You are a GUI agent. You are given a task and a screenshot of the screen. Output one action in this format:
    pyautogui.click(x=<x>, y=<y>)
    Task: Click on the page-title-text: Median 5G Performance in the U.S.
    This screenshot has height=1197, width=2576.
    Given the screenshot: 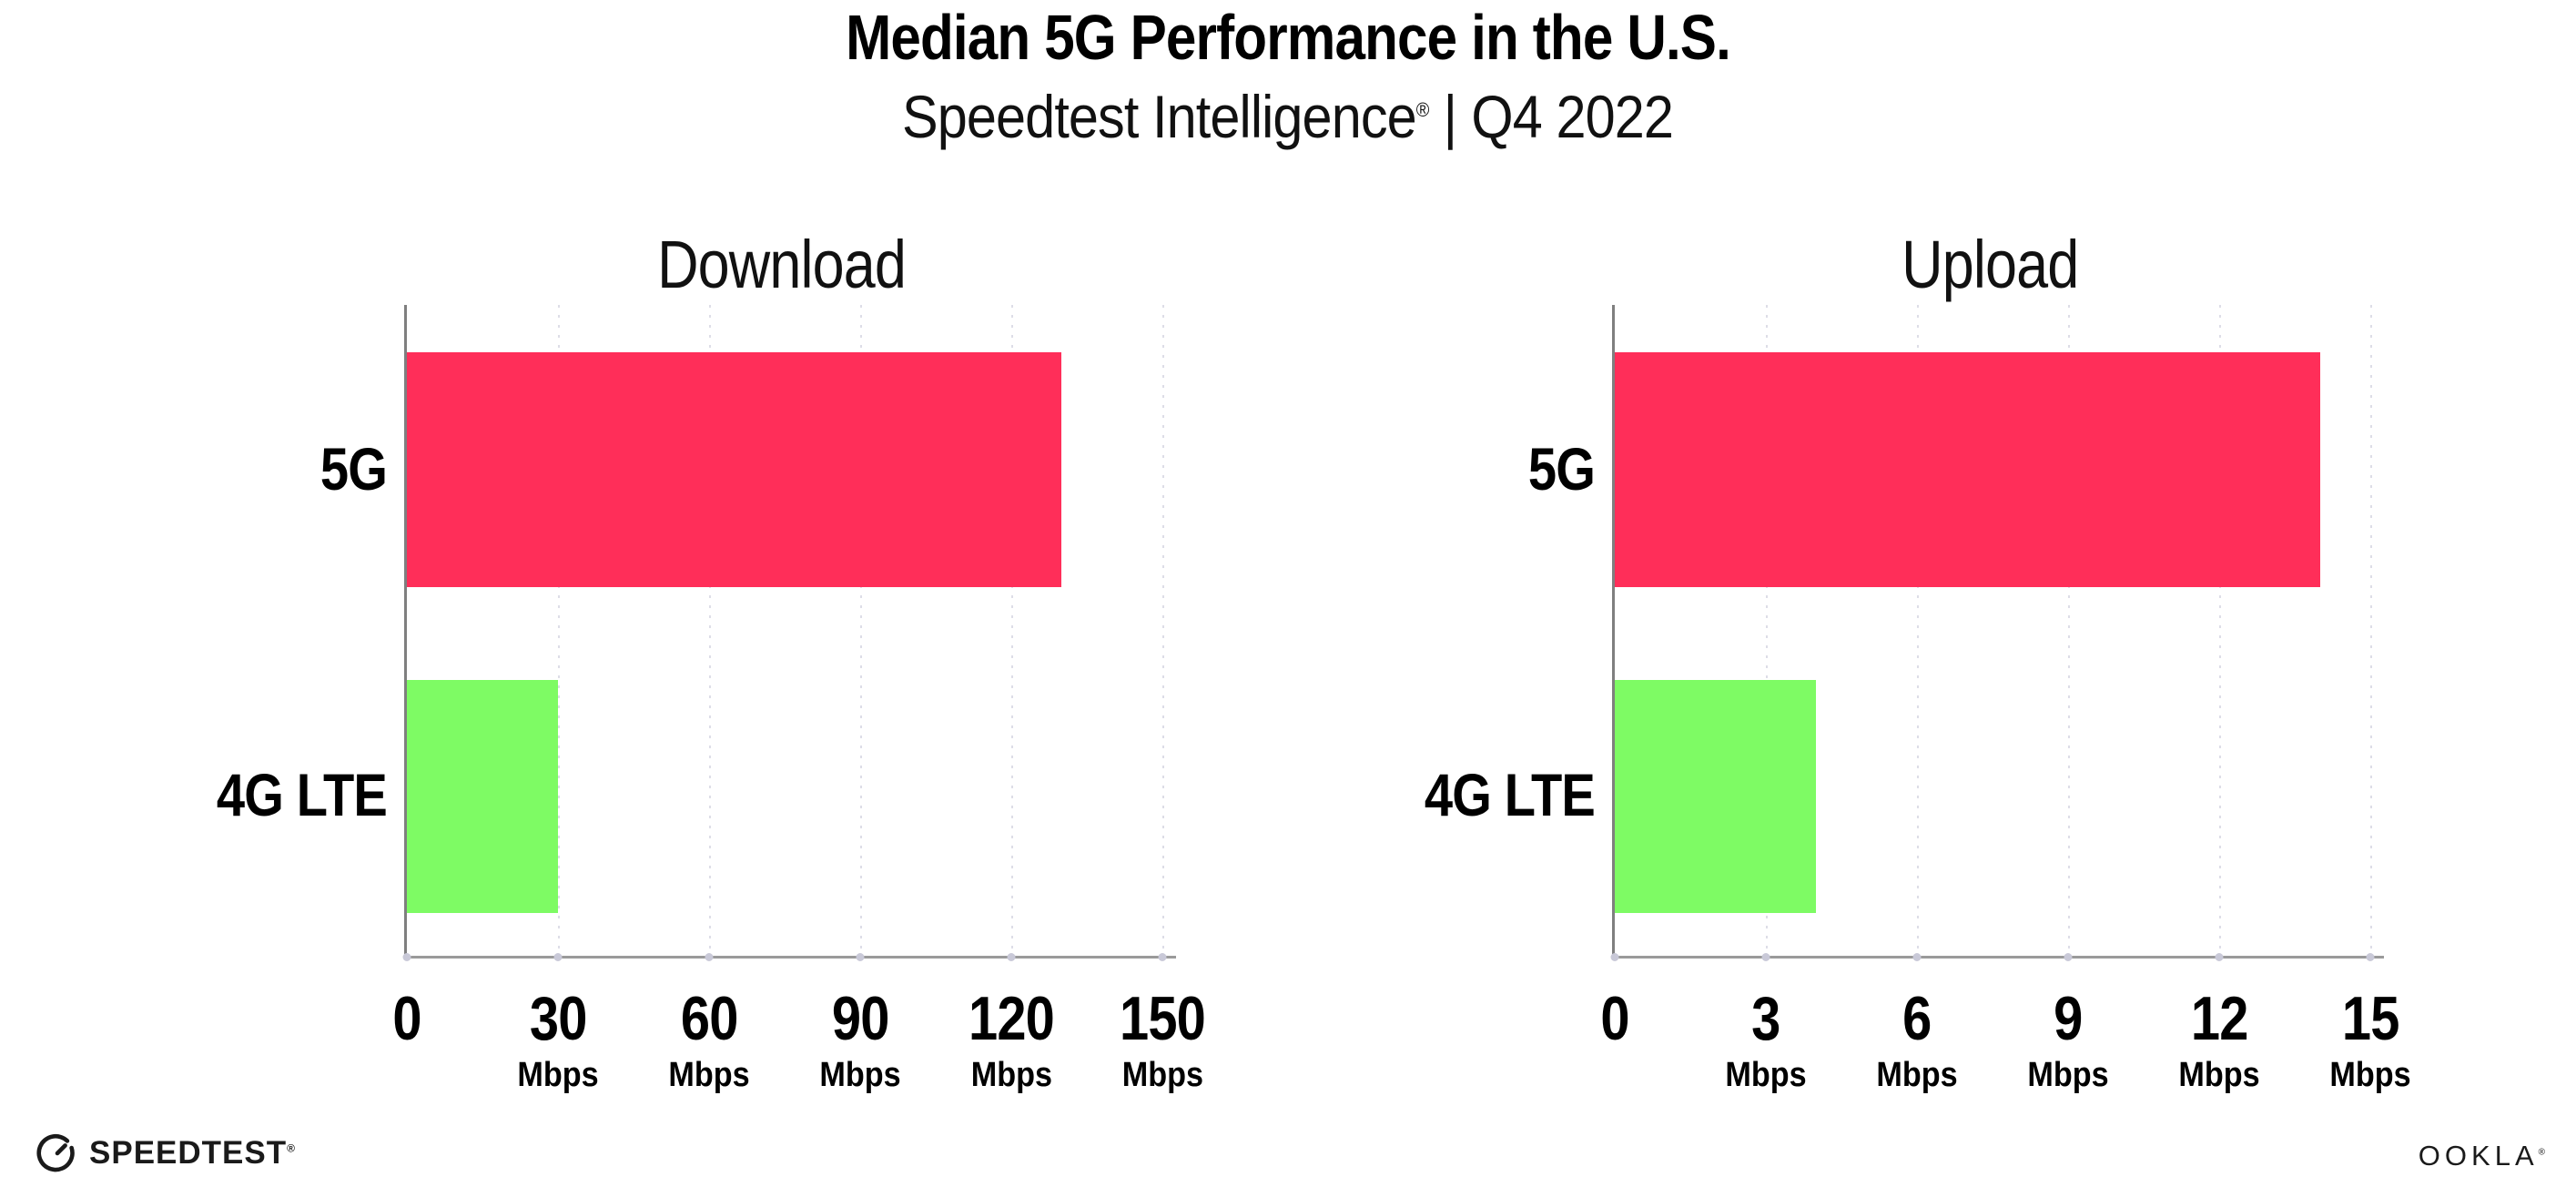 What is the action you would take?
    pyautogui.click(x=1288, y=37)
    